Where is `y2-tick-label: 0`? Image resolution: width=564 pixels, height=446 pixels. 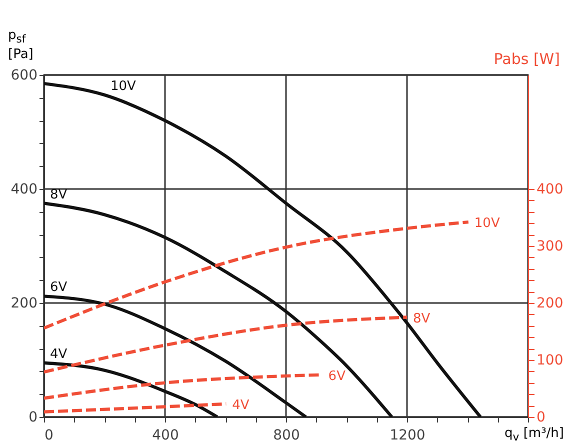 y2-tick-label: 0 is located at coordinates (541, 418).